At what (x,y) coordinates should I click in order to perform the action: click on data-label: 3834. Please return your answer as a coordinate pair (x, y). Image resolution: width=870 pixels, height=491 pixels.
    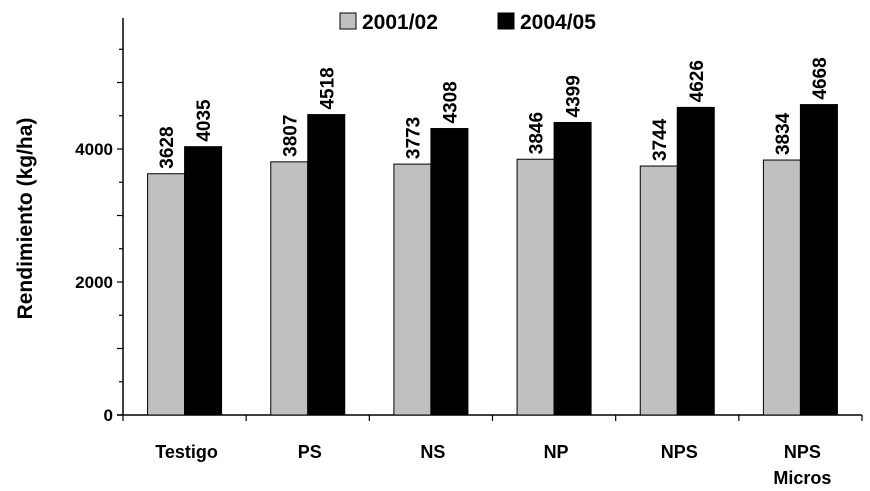
    Looking at the image, I should click on (783, 133).